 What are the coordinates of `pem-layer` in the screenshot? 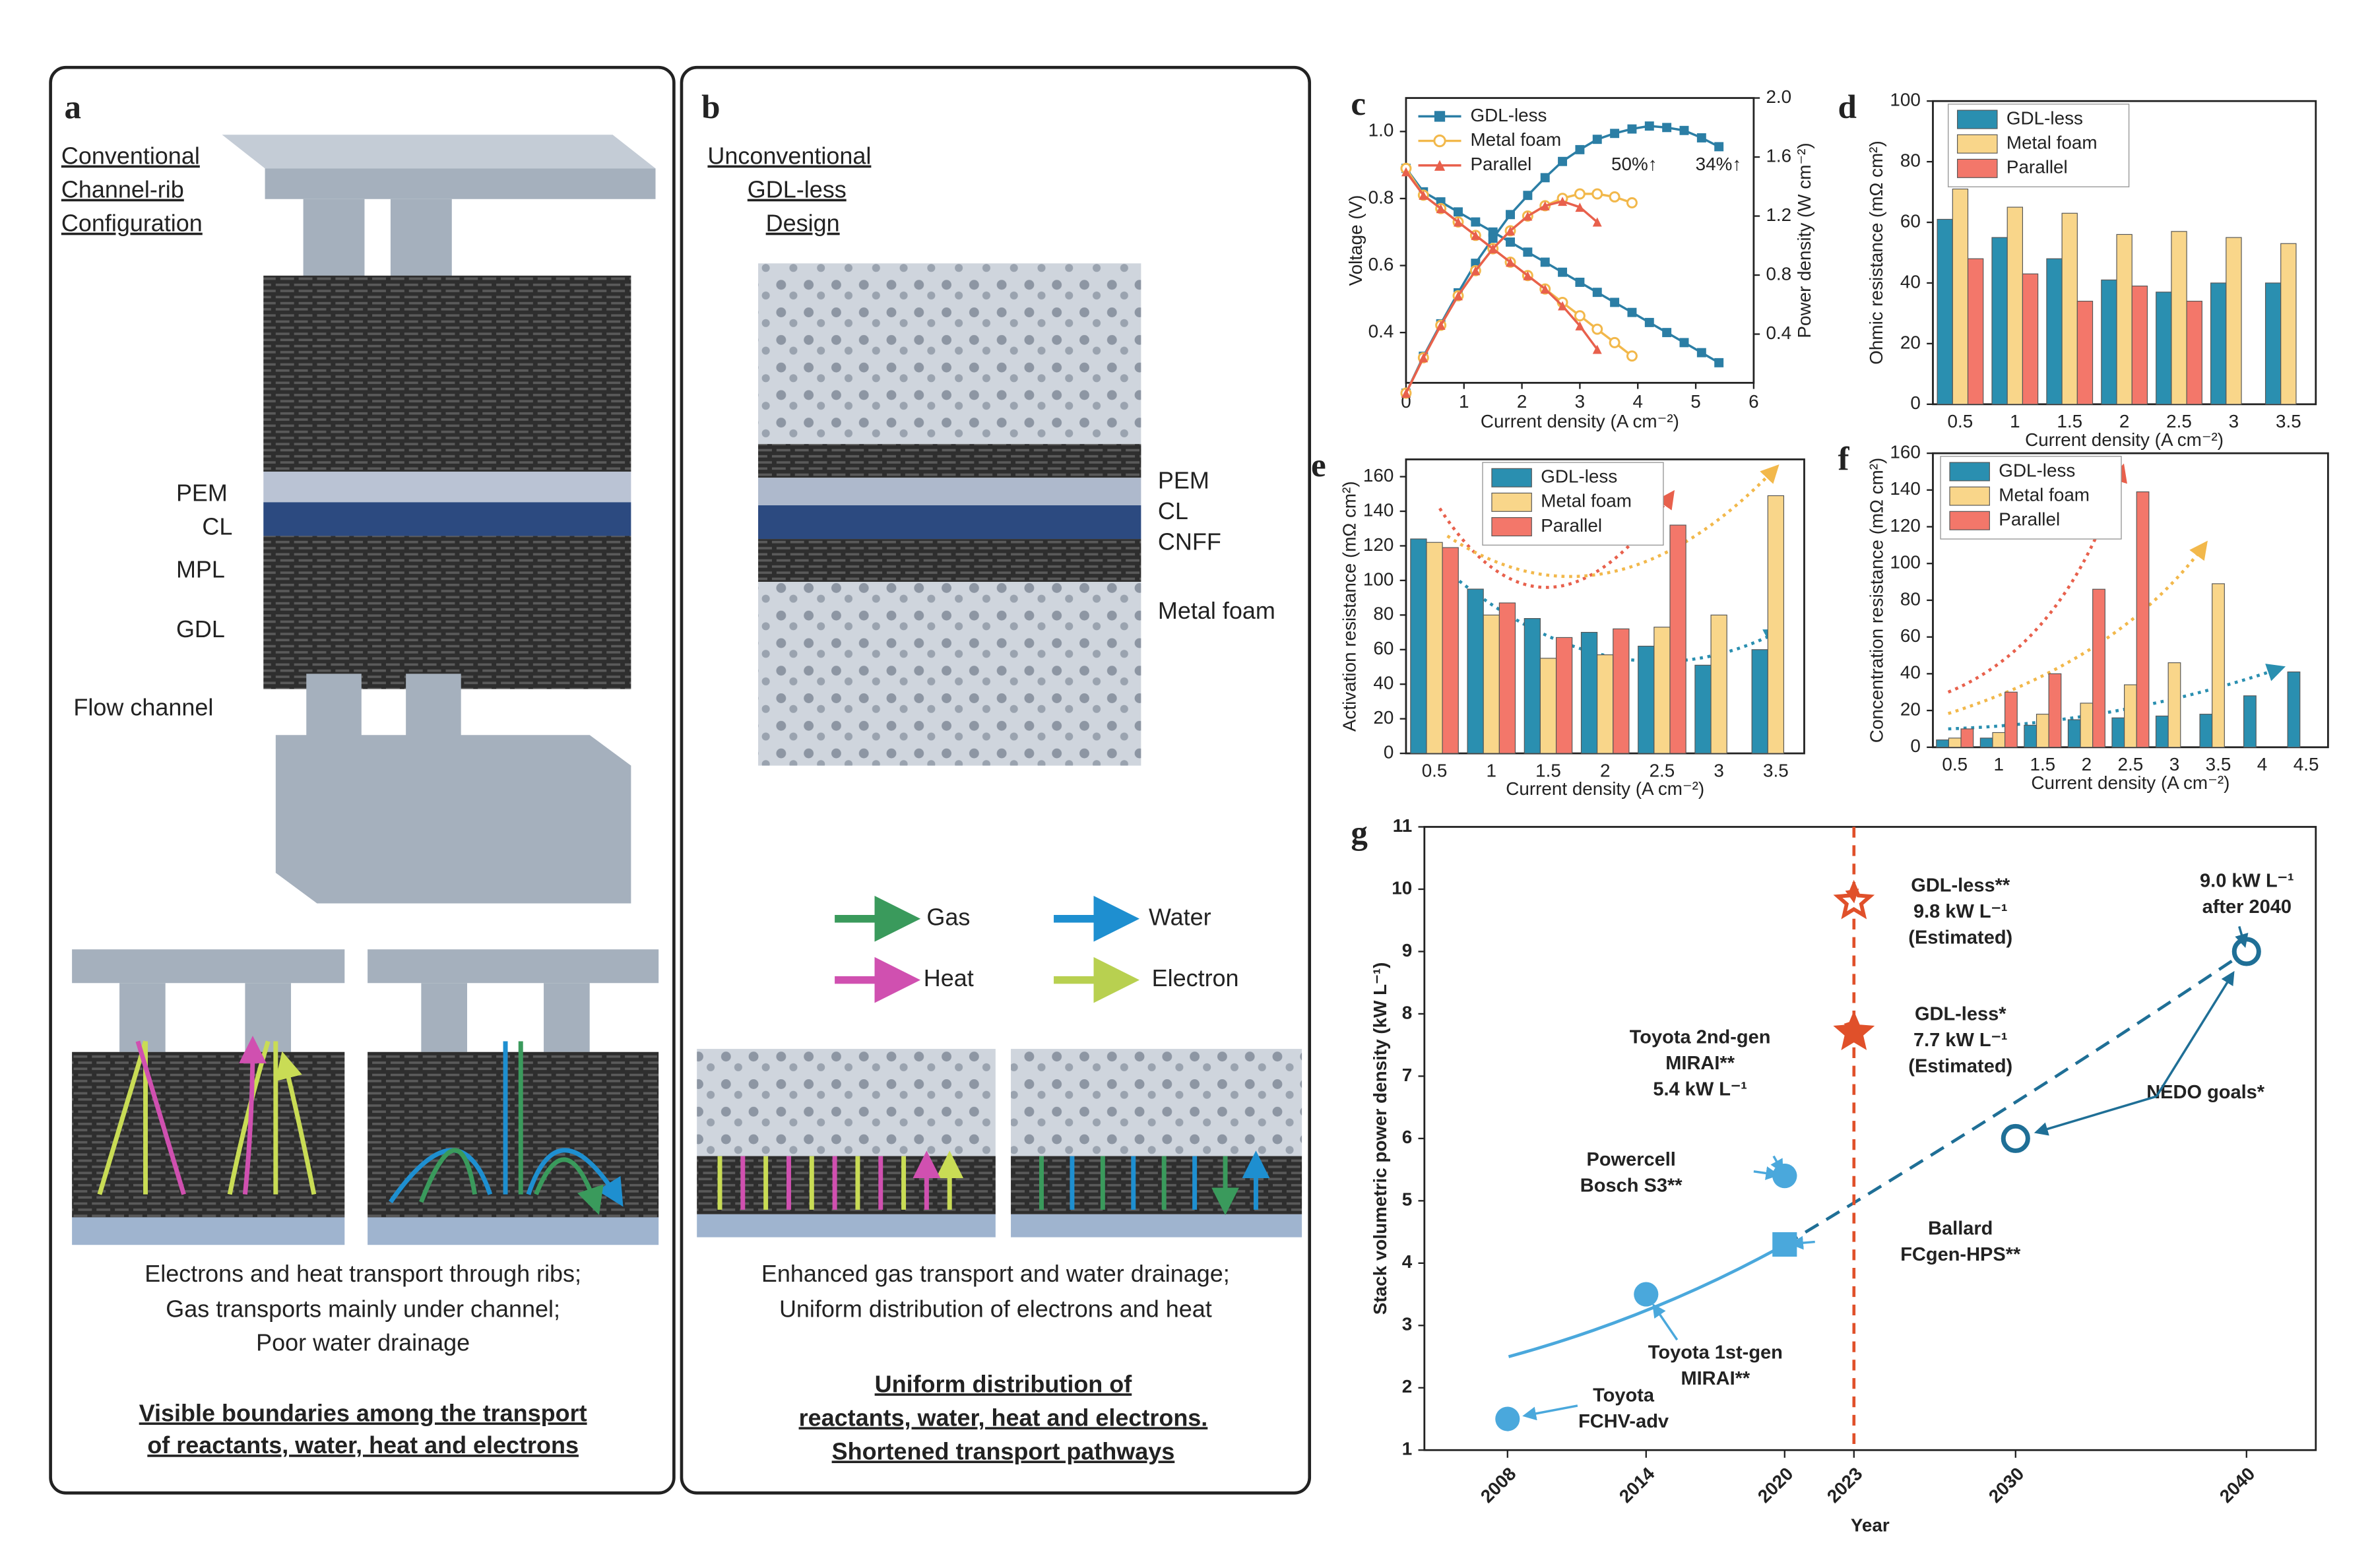 It's located at (949, 492).